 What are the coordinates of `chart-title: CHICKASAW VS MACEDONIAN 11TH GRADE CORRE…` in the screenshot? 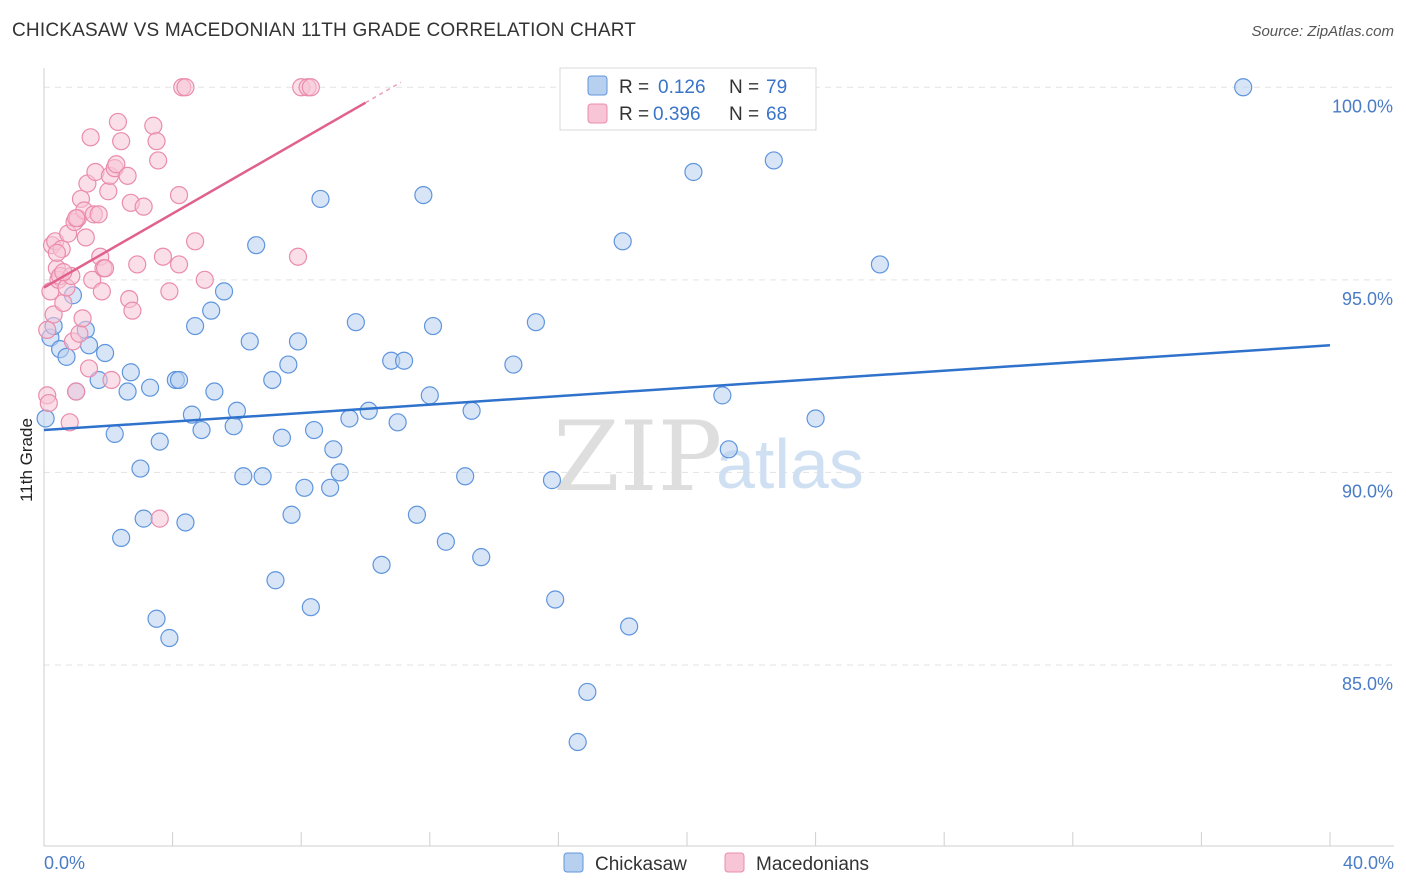 It's located at (324, 30).